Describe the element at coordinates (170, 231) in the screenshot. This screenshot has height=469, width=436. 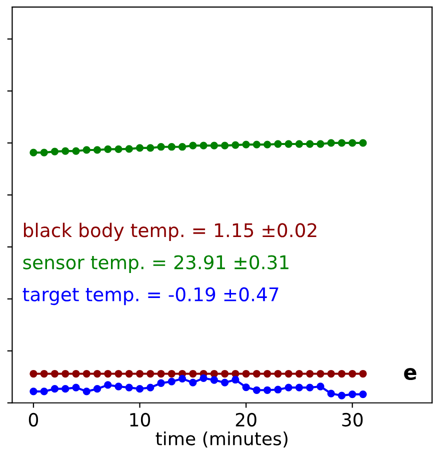
I see `annotation: black body temp. = 1.15 ±0.02` at that location.